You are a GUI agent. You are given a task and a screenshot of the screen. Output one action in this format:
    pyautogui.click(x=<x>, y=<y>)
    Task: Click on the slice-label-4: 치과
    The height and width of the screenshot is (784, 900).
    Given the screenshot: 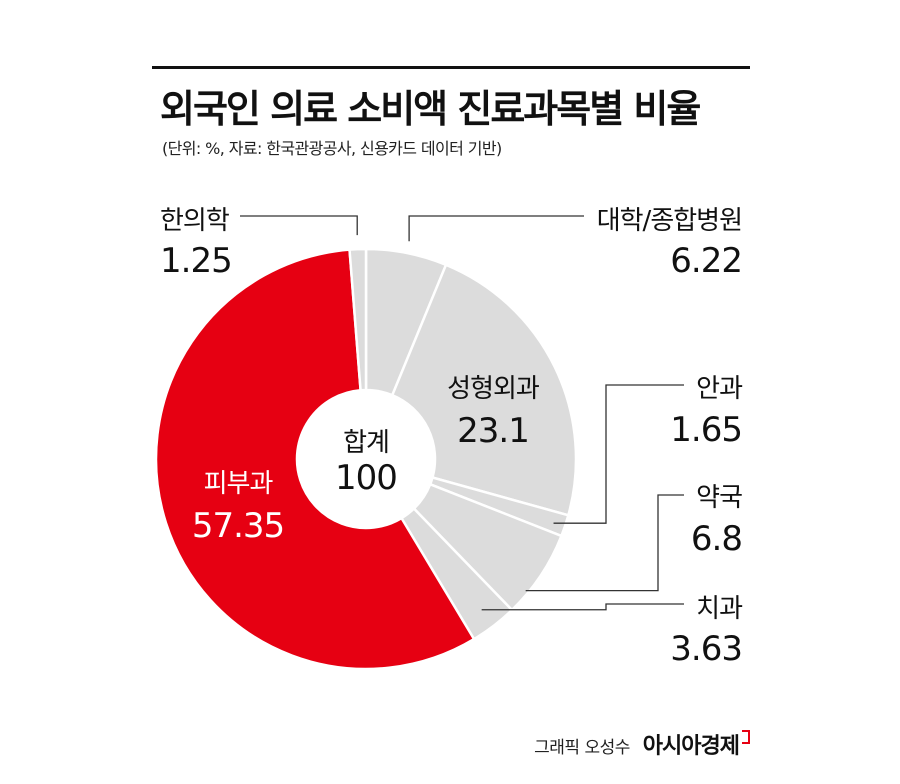 What is the action you would take?
    pyautogui.click(x=719, y=609)
    